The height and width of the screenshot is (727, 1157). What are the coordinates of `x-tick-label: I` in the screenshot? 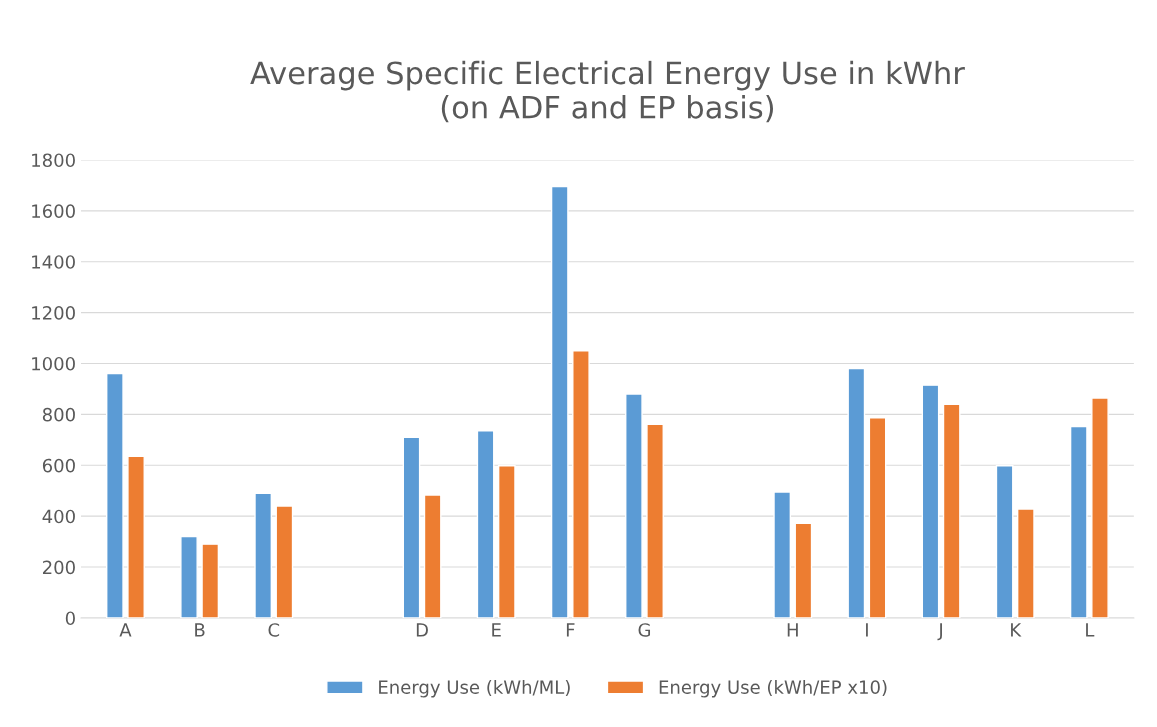 It's located at (867, 630).